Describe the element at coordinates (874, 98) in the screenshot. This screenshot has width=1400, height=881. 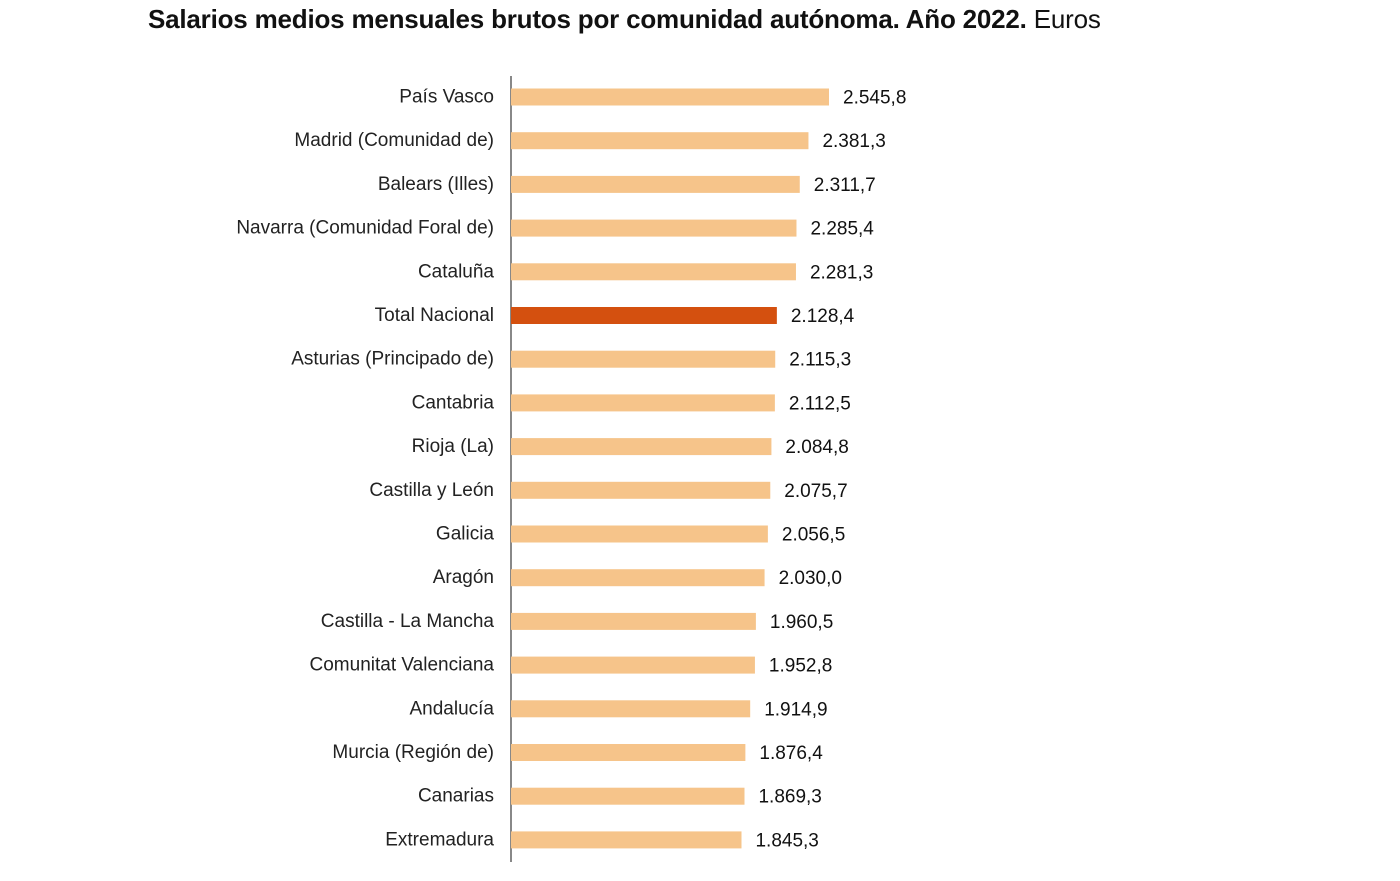
I see `value-label: 2.545,8` at that location.